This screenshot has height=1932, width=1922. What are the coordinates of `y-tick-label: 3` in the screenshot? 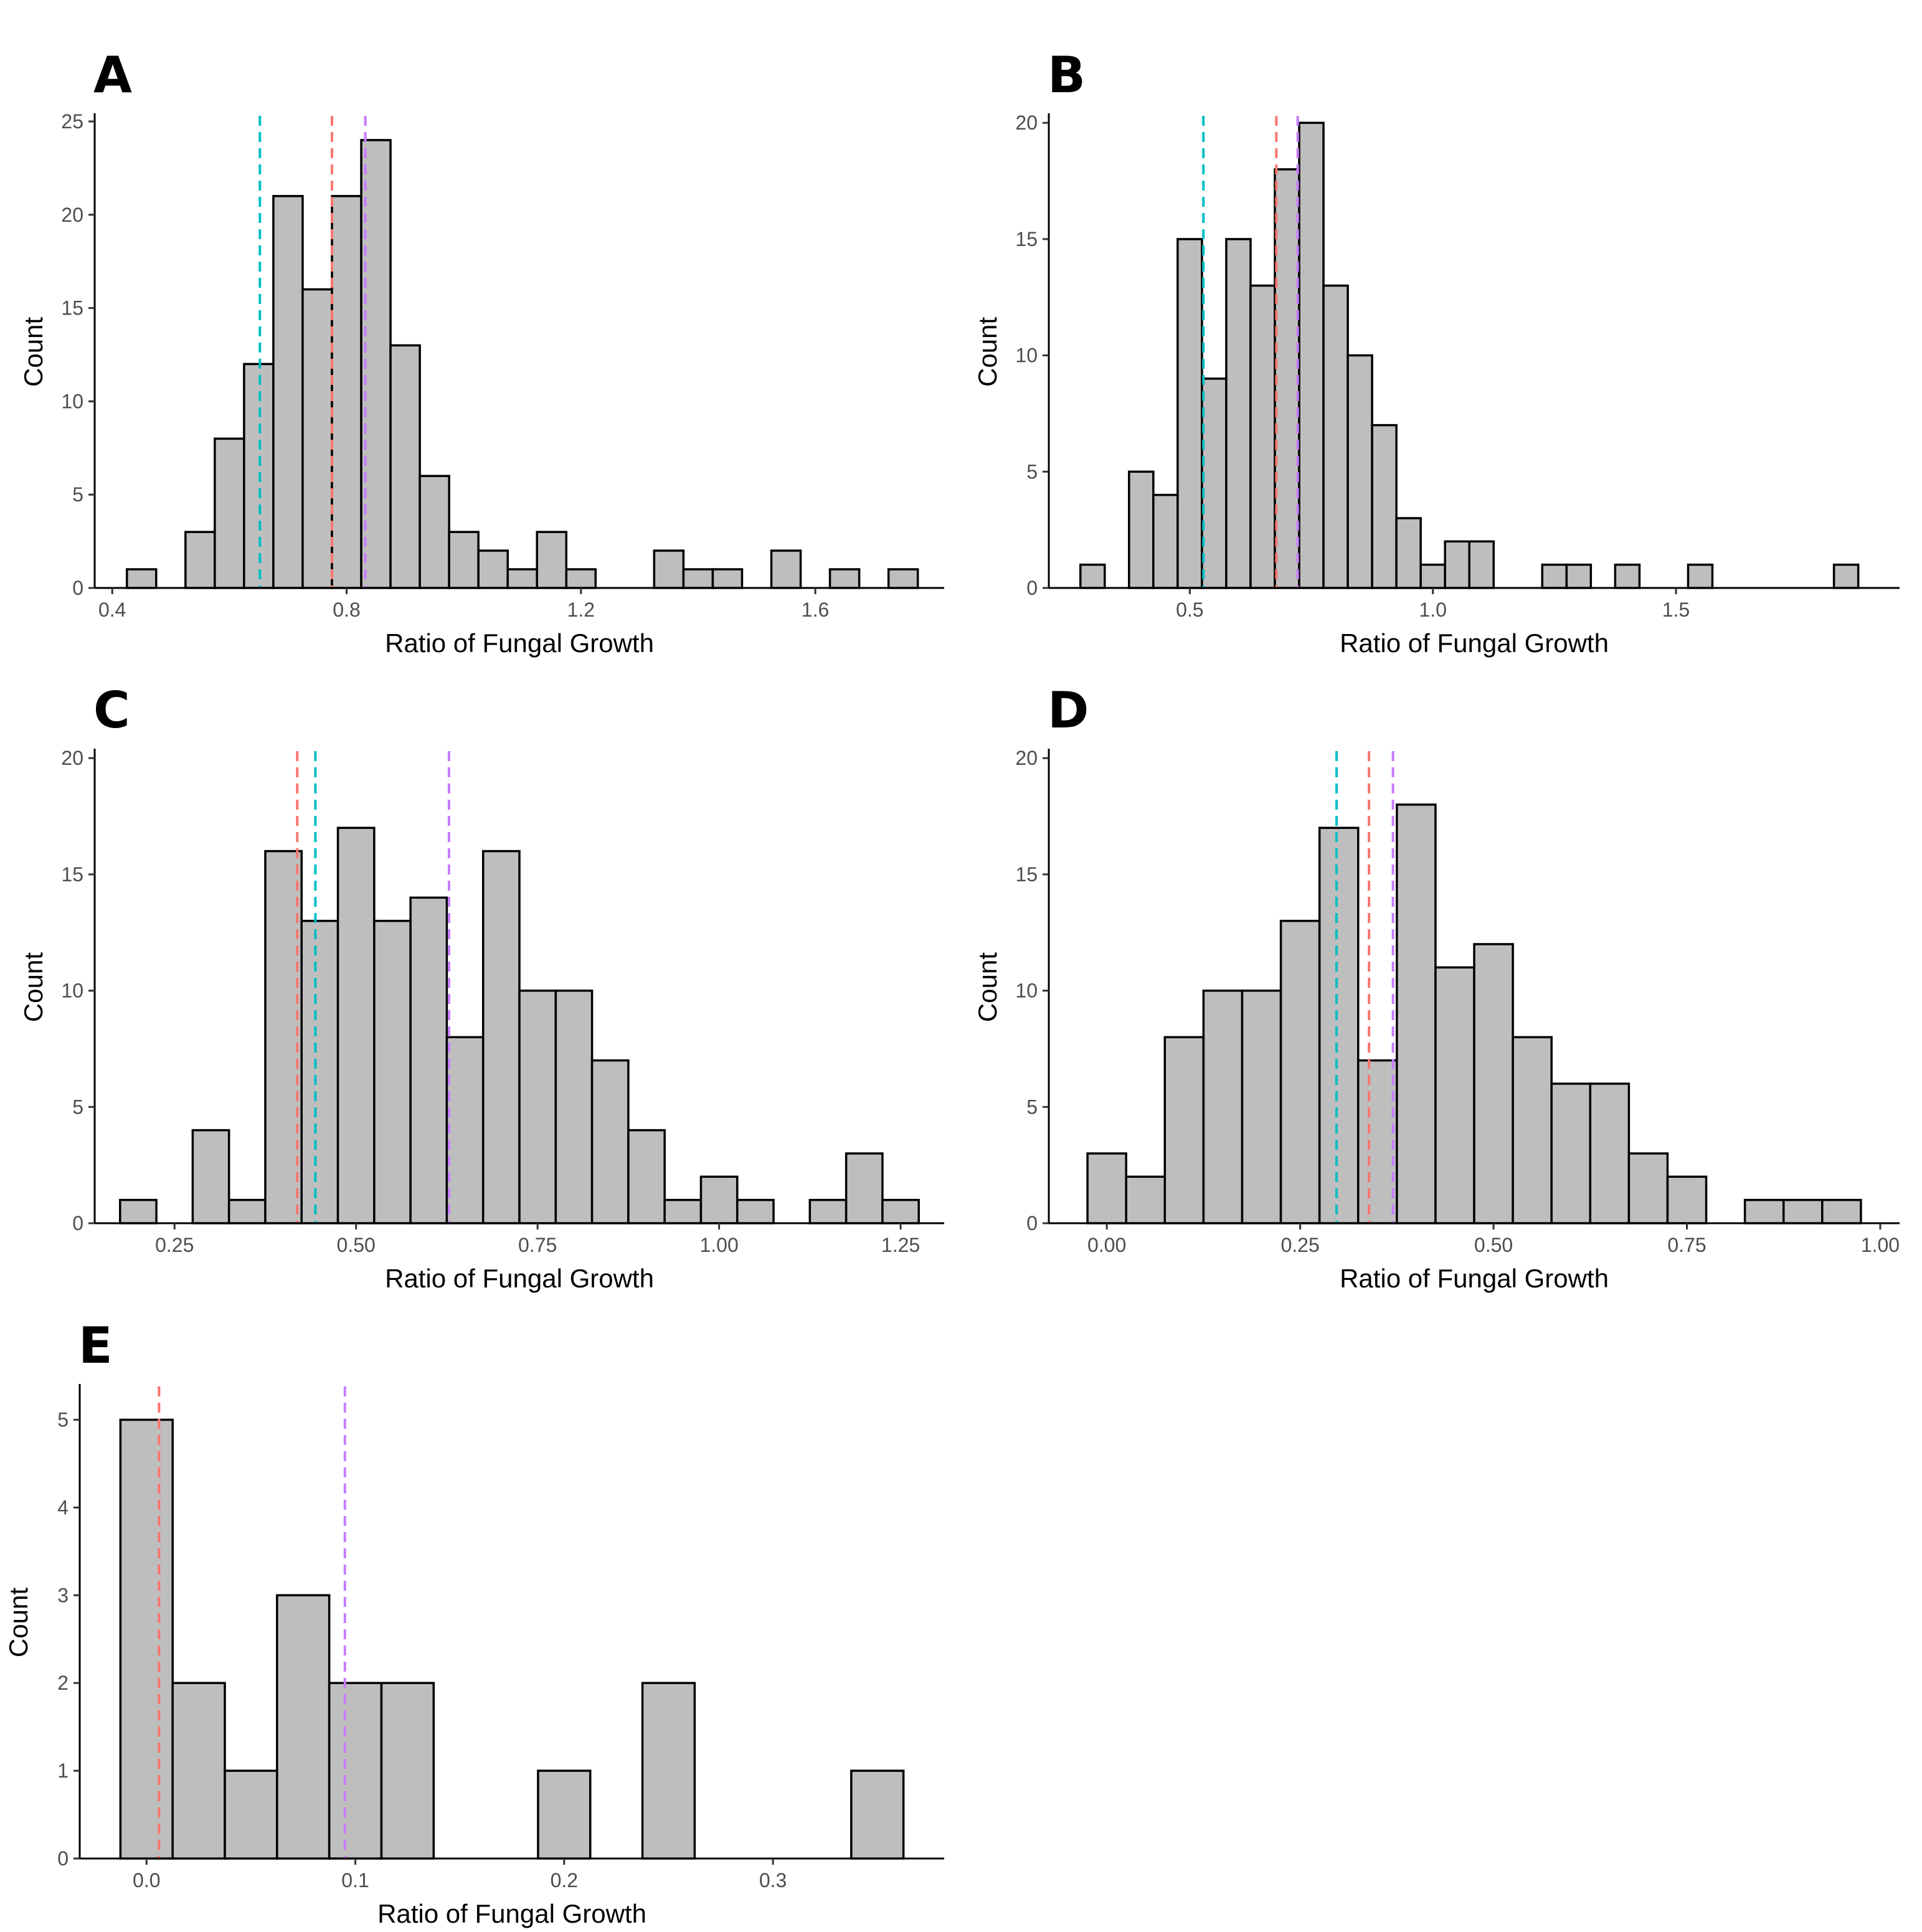 It's located at (63, 1595).